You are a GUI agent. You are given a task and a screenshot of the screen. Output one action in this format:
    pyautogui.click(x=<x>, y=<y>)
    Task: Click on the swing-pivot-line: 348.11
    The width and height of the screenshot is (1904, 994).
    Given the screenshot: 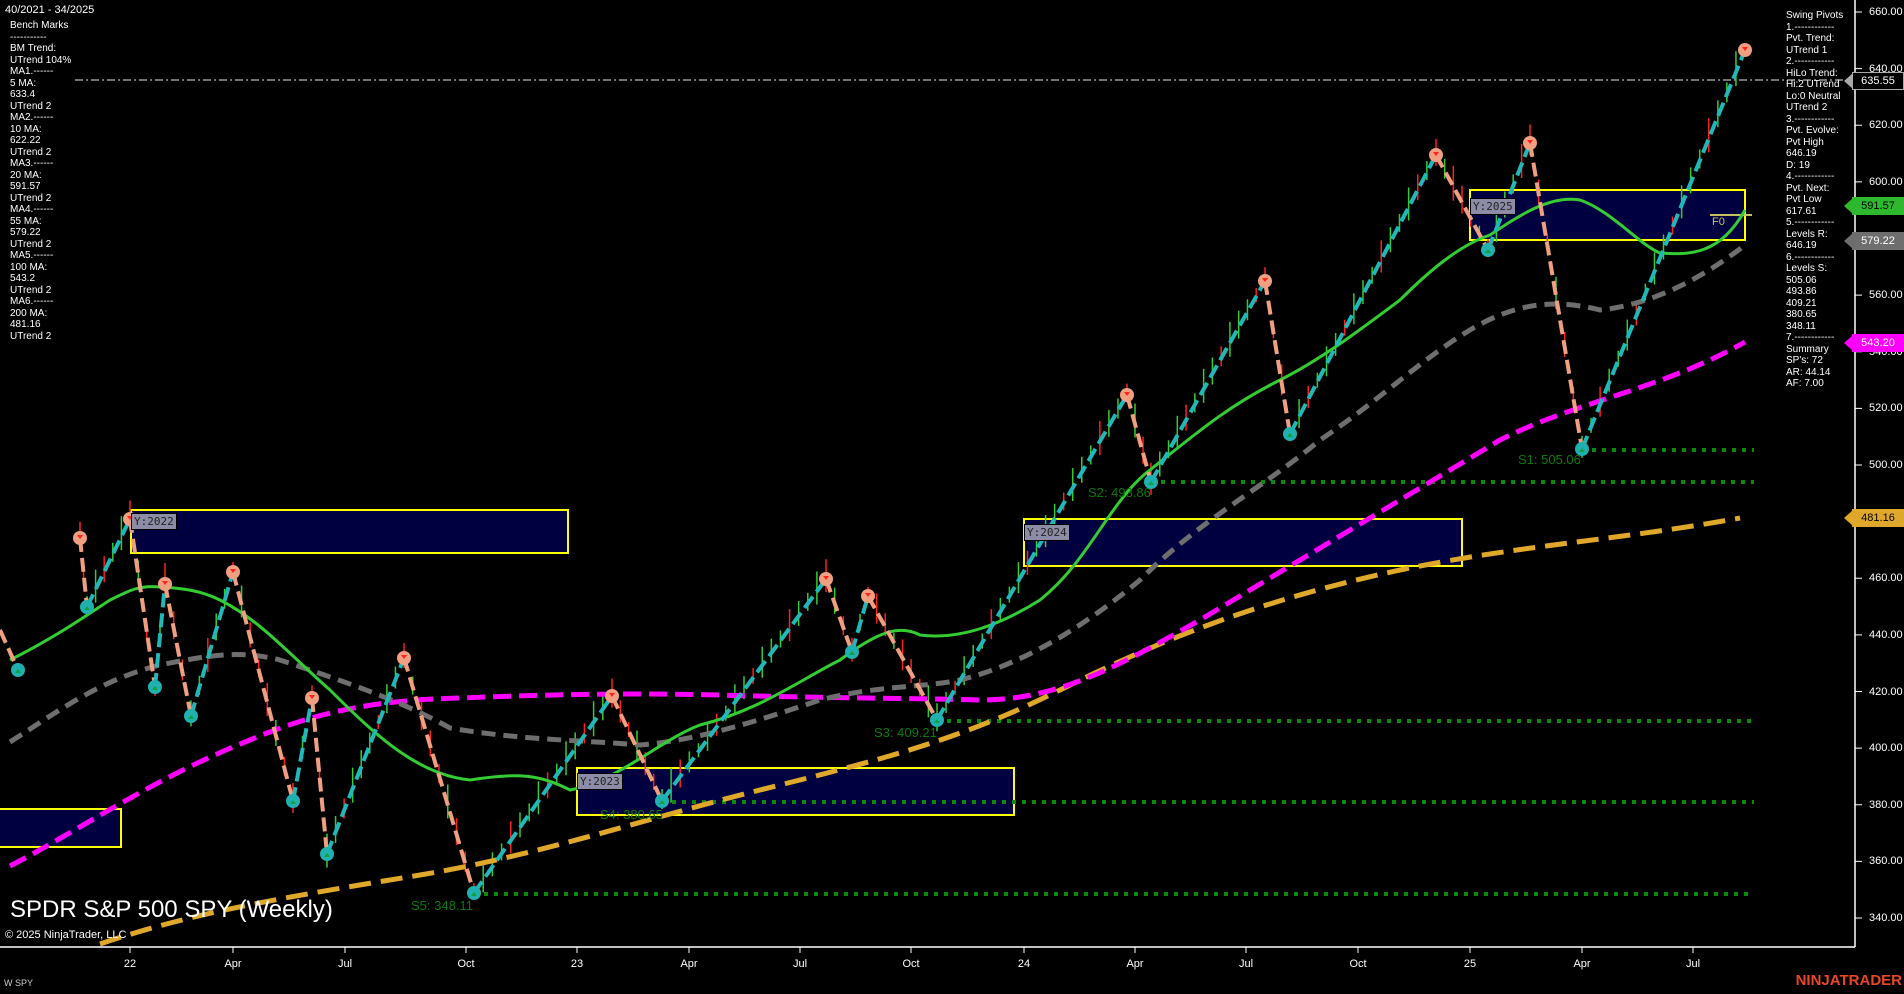 What is the action you would take?
    pyautogui.click(x=1801, y=326)
    